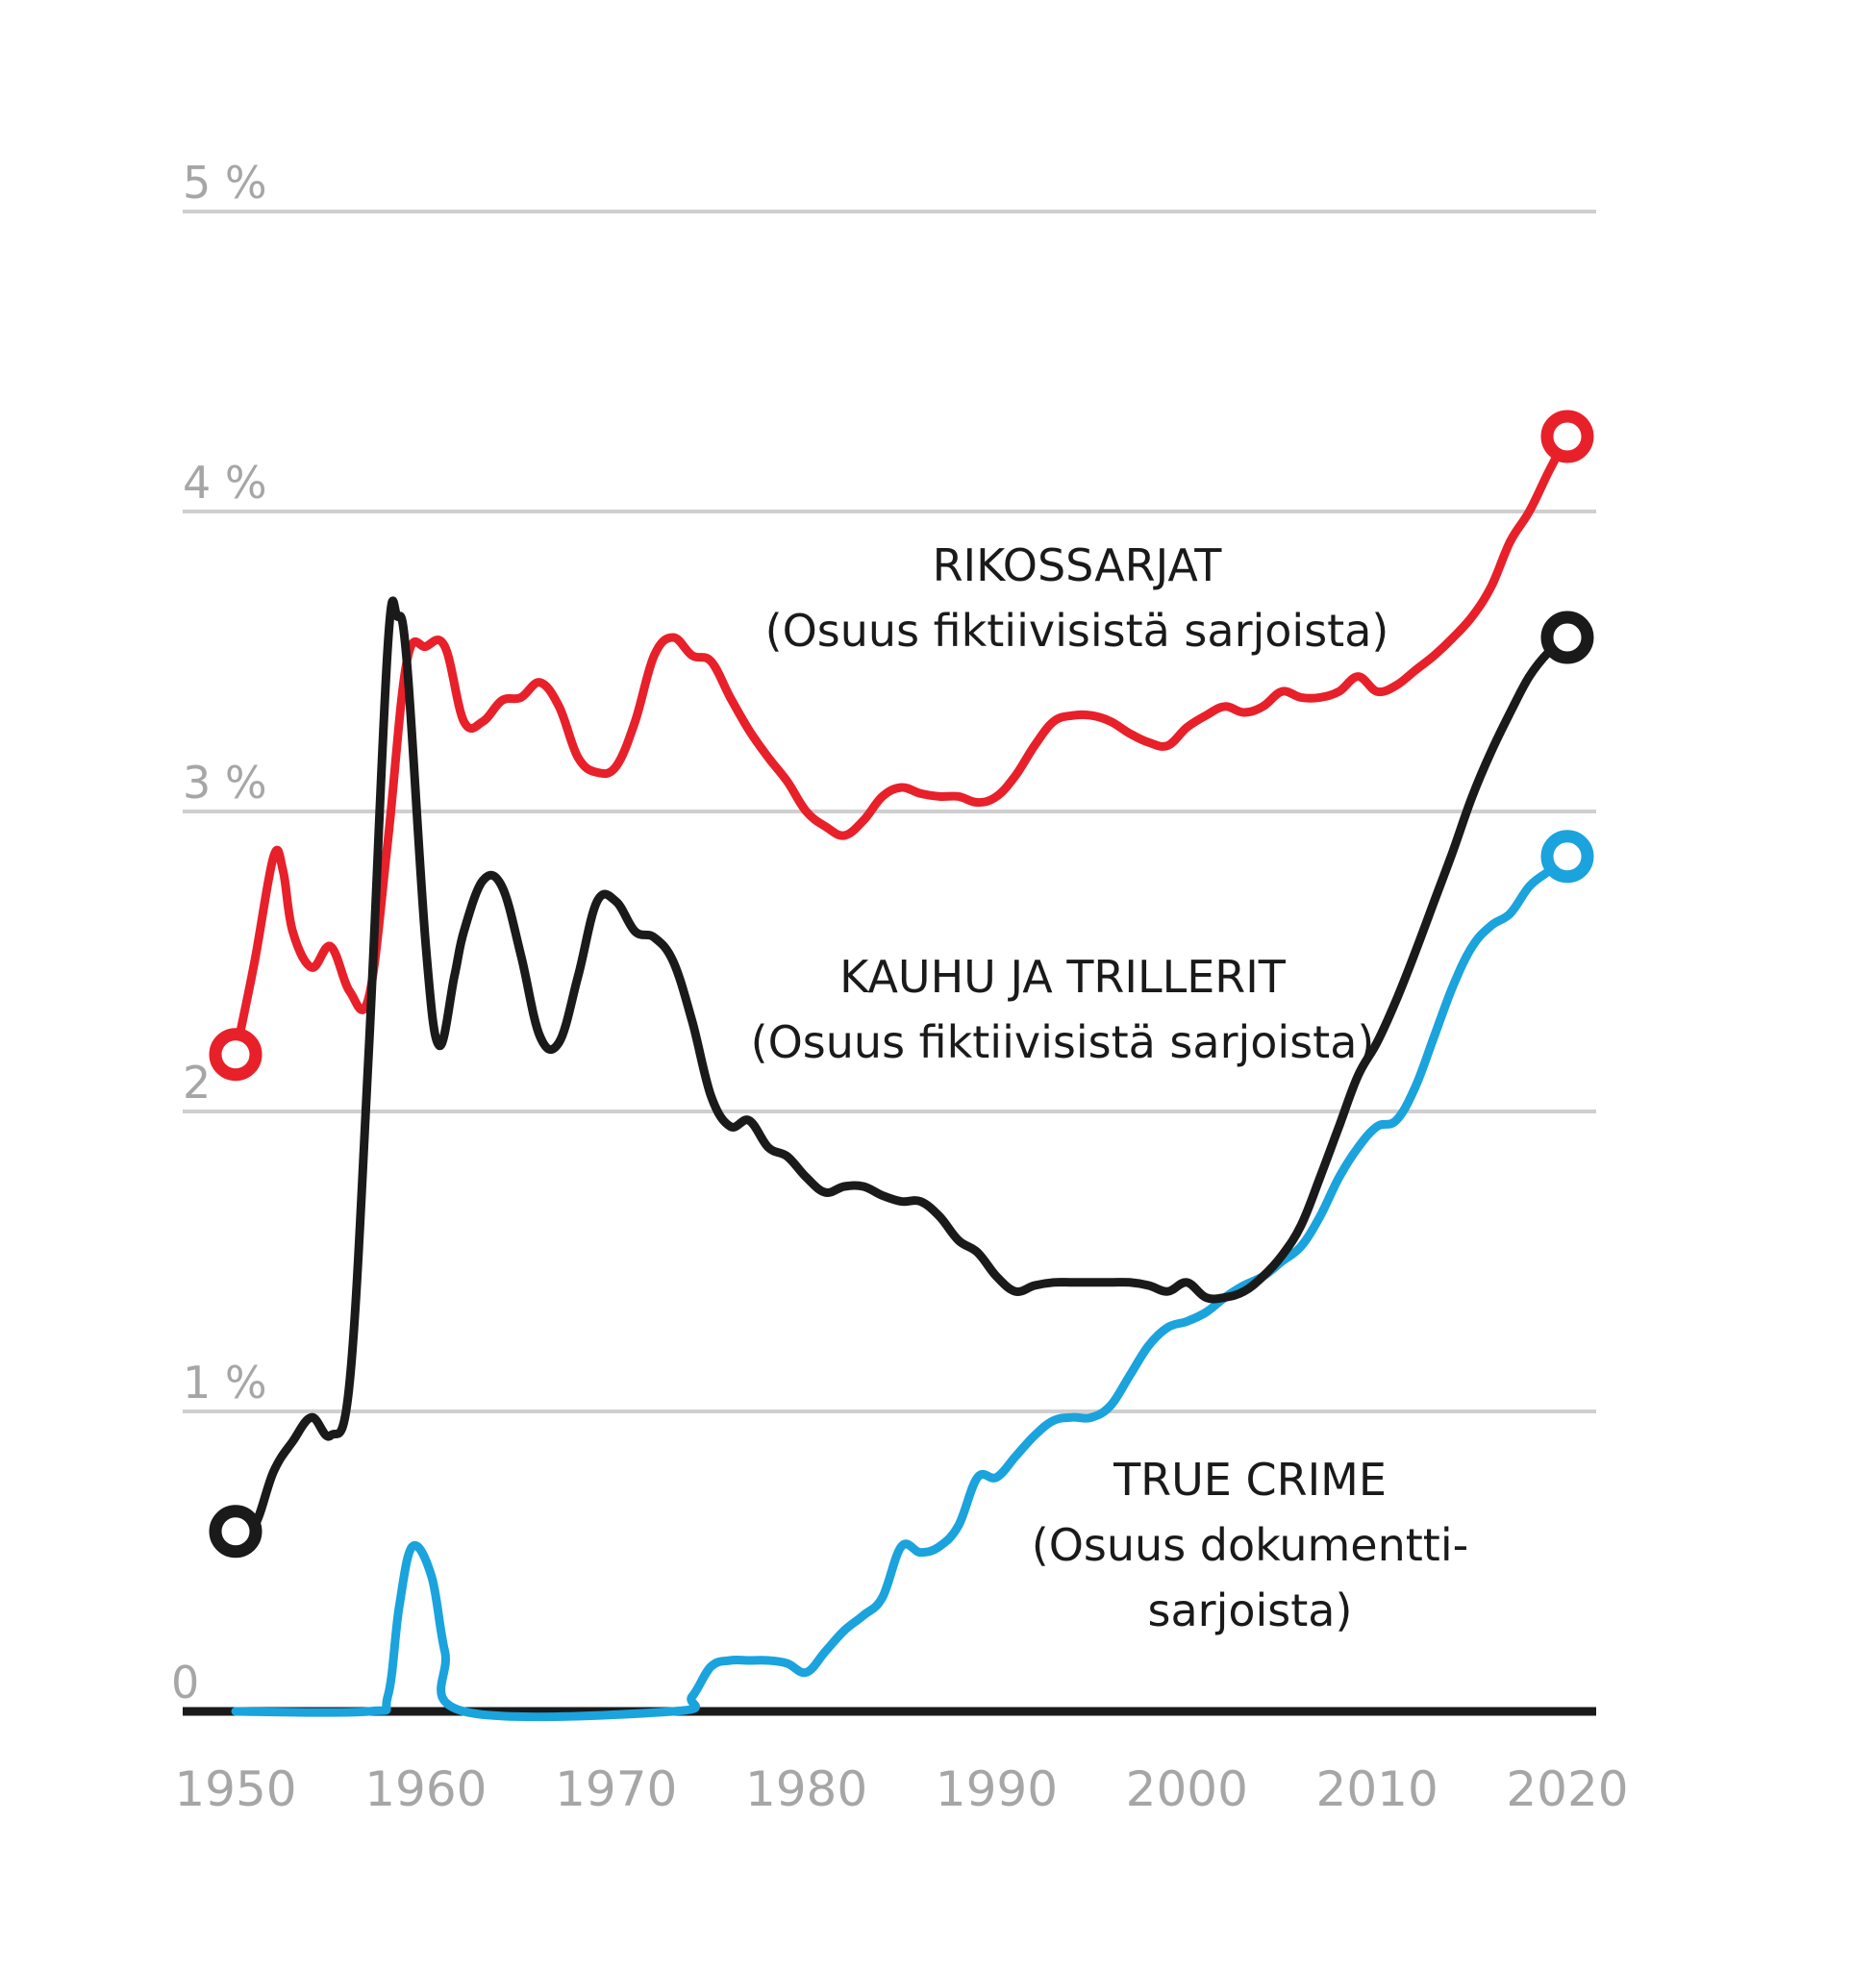 The image size is (1876, 1971). Describe the element at coordinates (236, 1532) in the screenshot. I see `endpoint-marker-horror-start` at that location.